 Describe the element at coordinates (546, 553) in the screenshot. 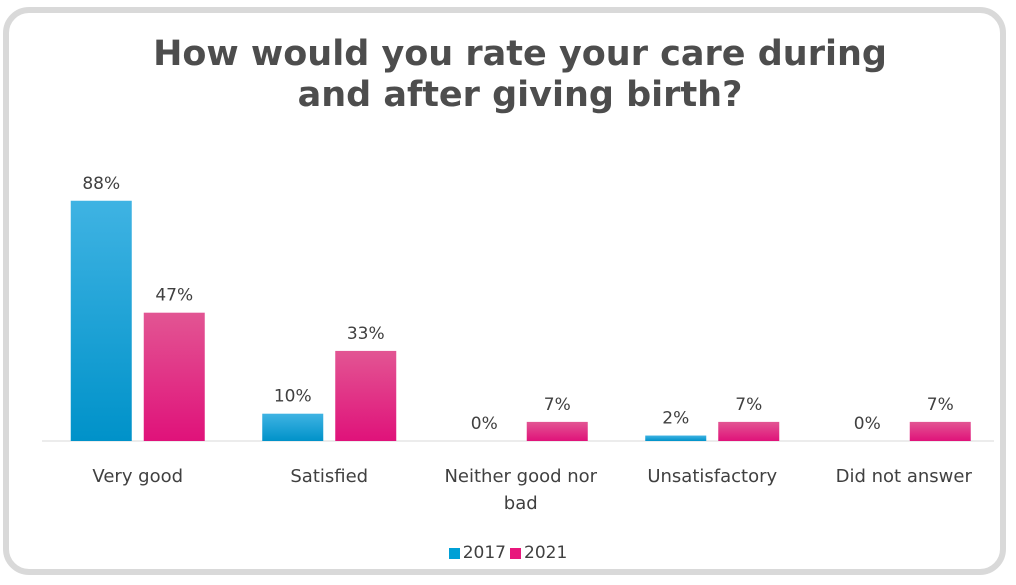

I see `legend-label-2021: 2021` at that location.